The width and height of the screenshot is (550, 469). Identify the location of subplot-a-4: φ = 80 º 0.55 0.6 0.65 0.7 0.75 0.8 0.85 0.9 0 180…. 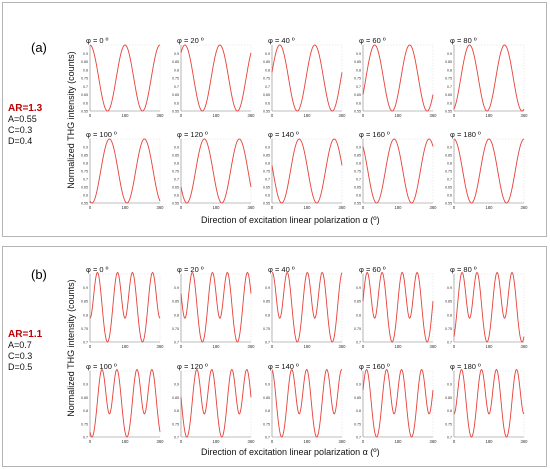
(486, 77).